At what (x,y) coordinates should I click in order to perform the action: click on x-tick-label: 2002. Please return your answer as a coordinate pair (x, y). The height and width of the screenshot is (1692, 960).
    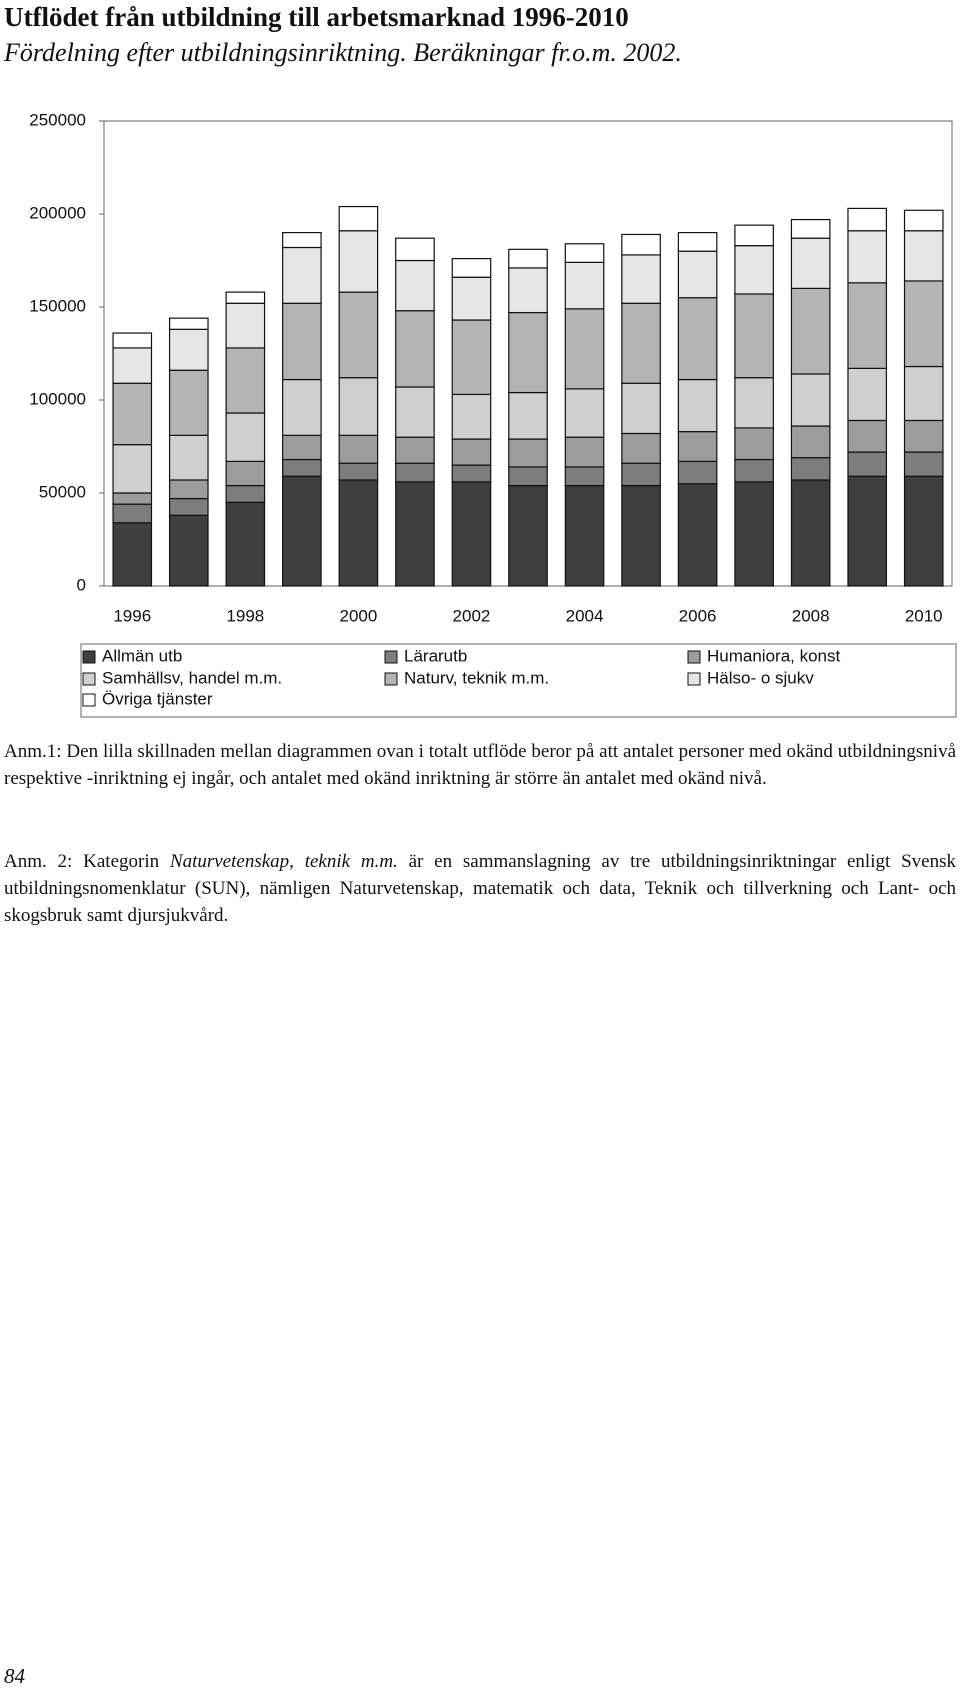
    Looking at the image, I should click on (472, 615).